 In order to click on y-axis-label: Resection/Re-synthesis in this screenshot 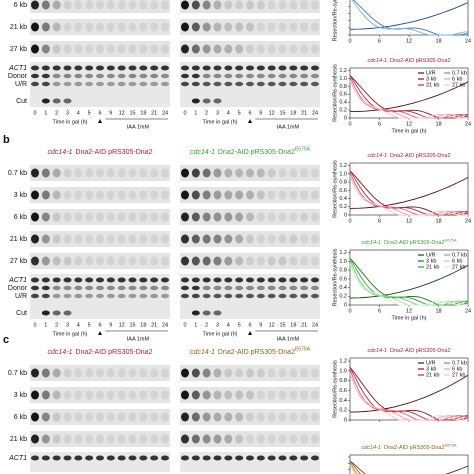, I will do `click(335, 189)`.